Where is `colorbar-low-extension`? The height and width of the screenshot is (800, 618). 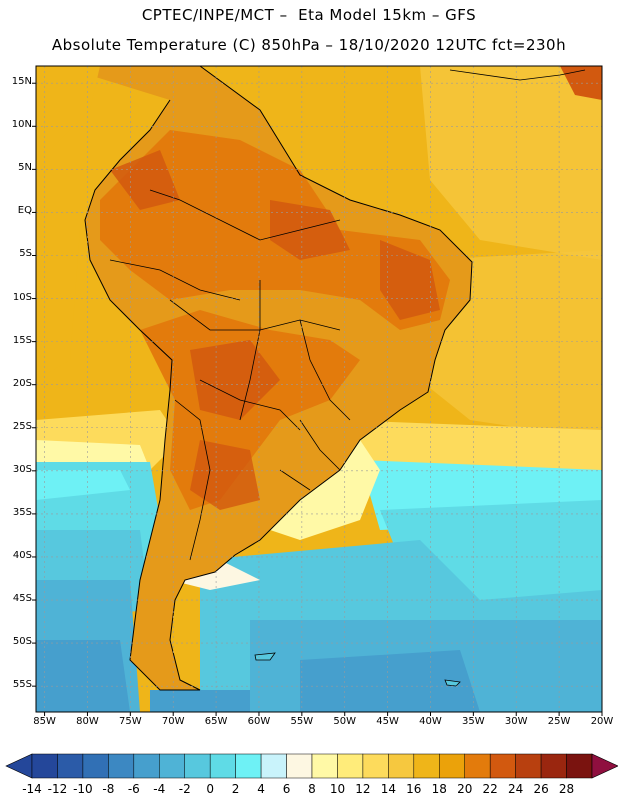
colorbar-low-extension is located at coordinates (19, 766).